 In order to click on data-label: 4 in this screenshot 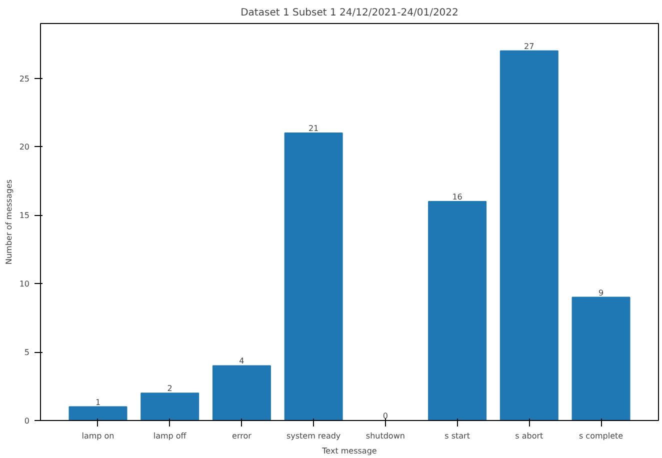, I will do `click(241, 361)`.